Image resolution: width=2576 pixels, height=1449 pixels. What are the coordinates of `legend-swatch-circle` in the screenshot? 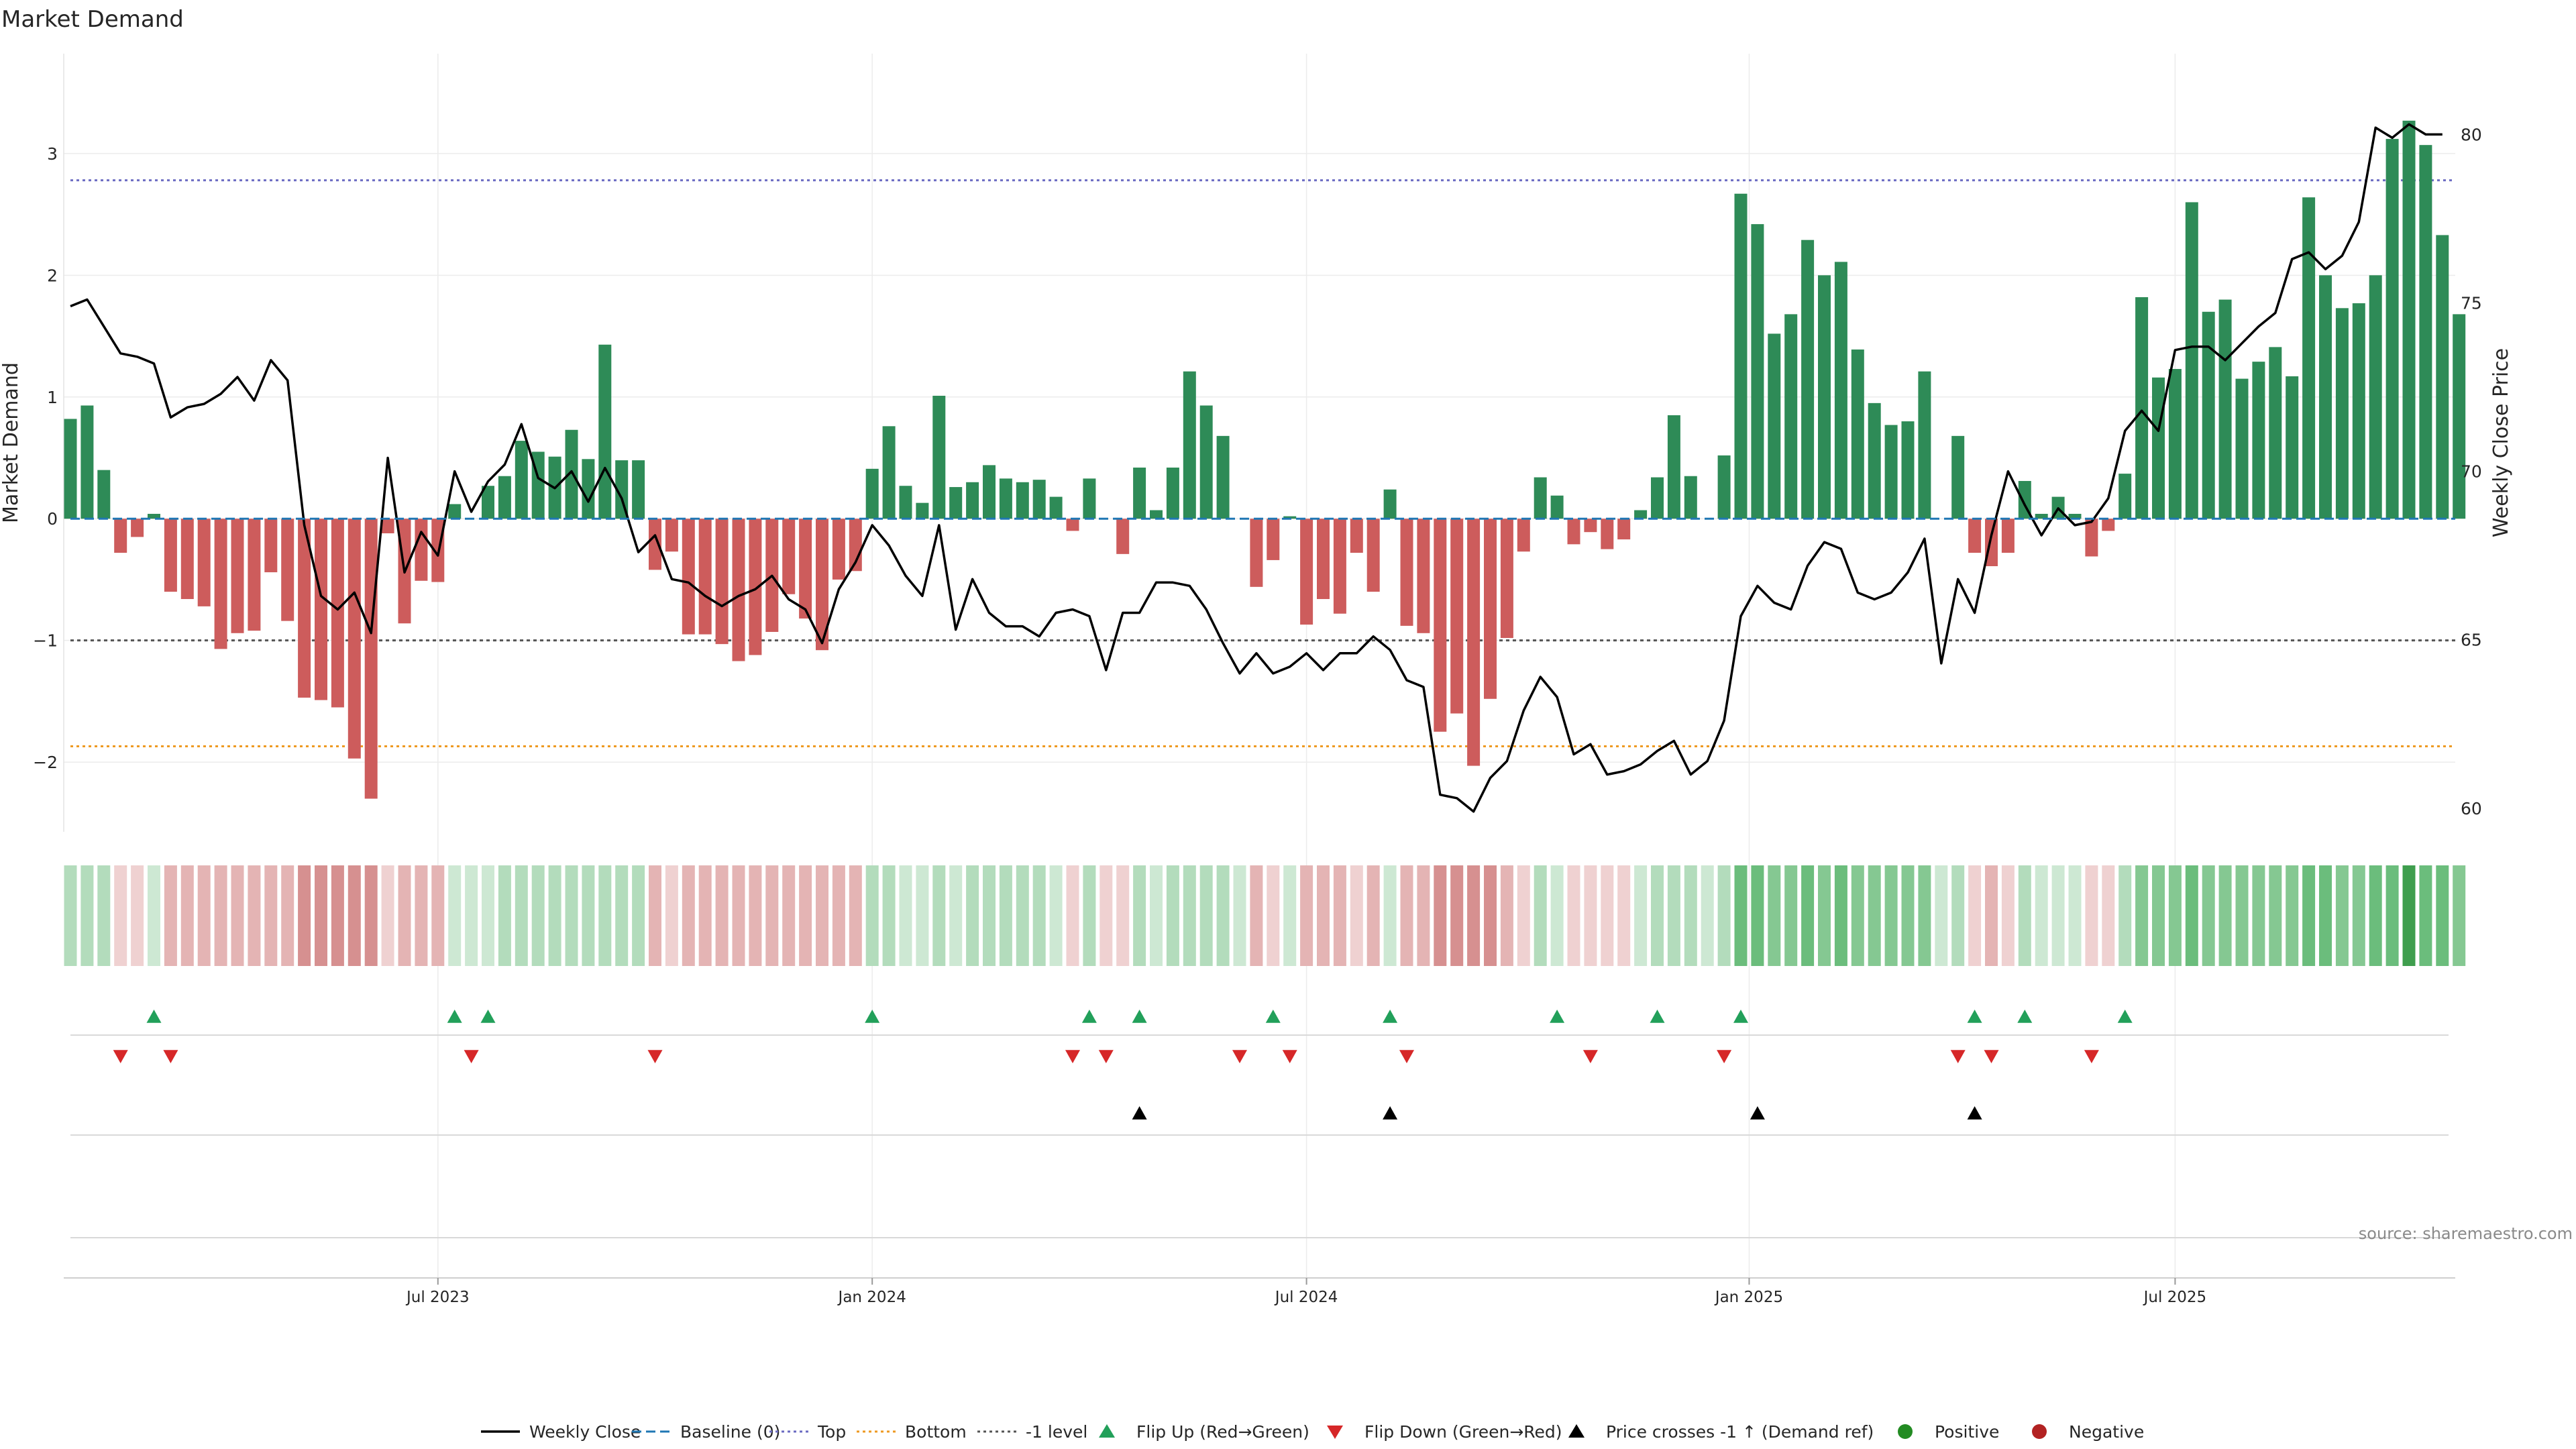 It's located at (1905, 1431).